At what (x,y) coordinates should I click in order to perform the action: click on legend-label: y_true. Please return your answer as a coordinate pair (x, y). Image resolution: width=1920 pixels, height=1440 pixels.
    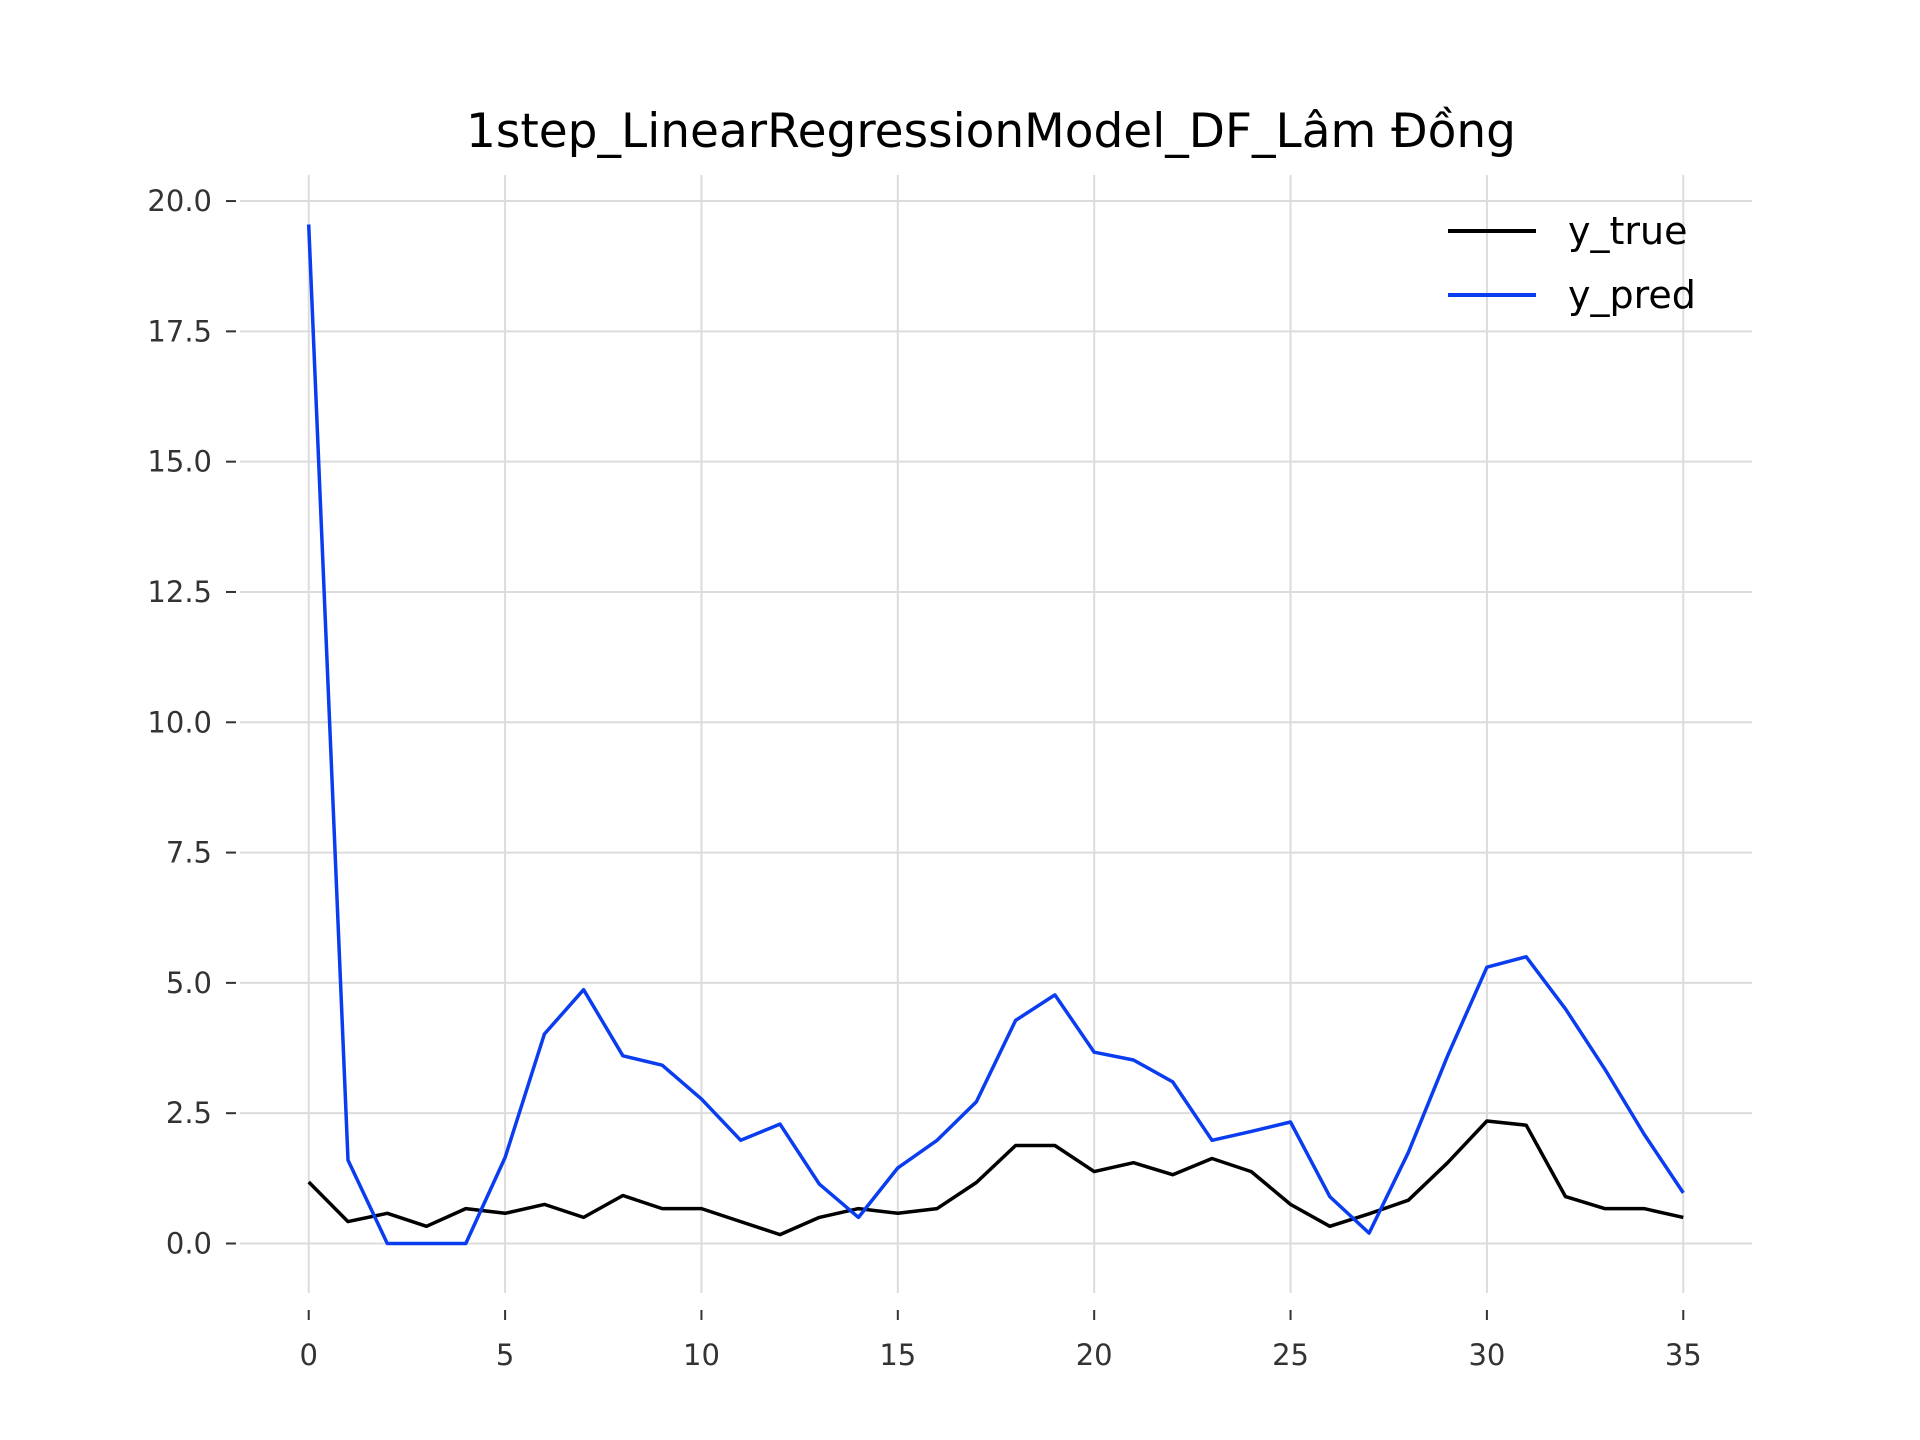
    Looking at the image, I should click on (1627, 231).